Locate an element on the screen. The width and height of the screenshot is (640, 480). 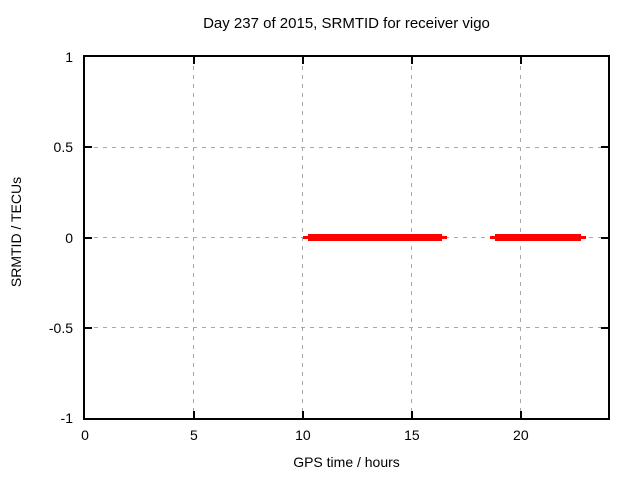
y-tick-label: -0.5 is located at coordinates (60, 327).